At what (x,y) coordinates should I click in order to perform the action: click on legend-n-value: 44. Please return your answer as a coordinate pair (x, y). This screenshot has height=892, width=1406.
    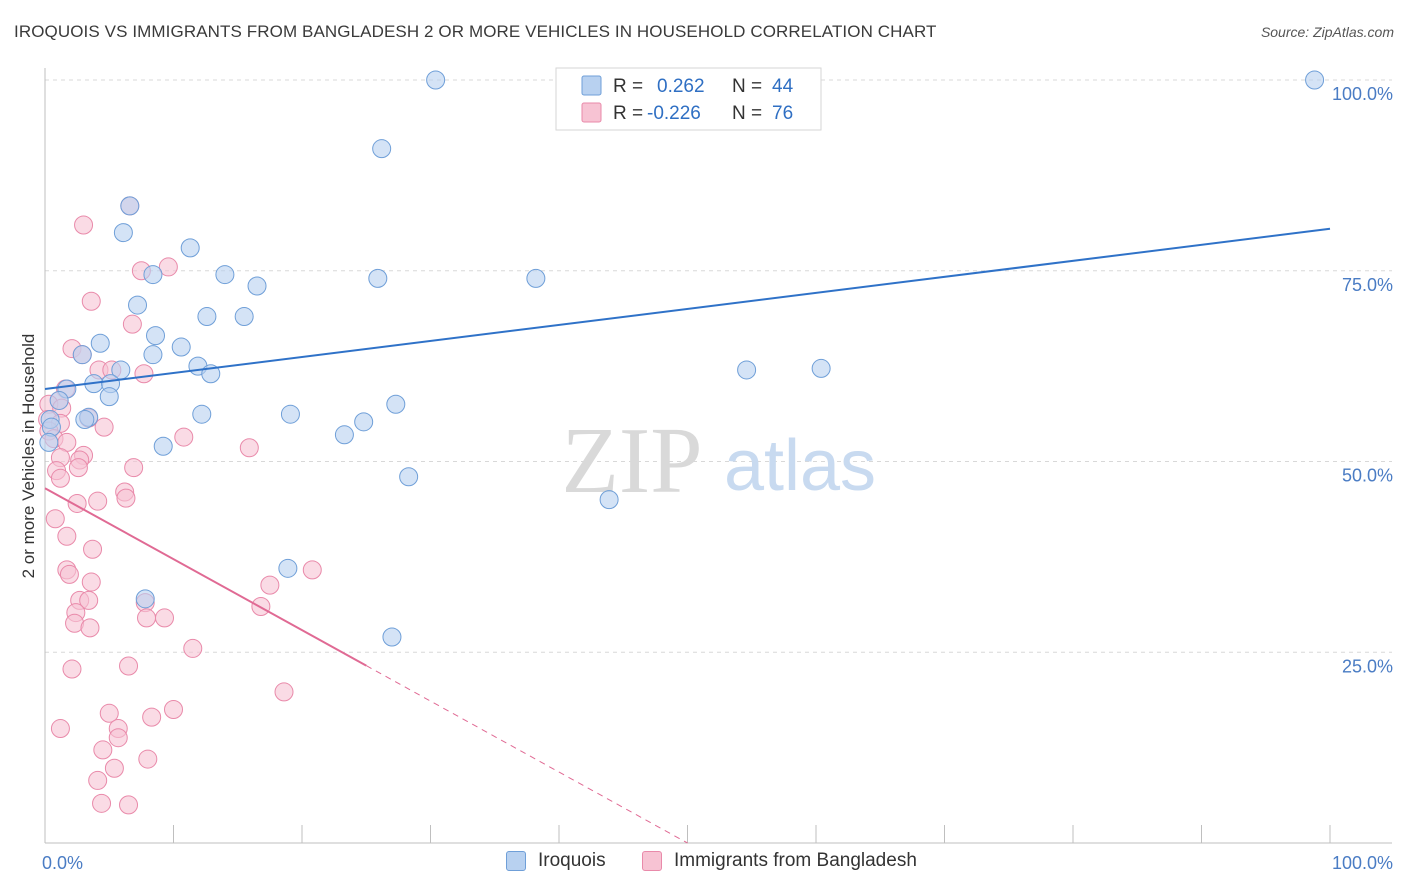
    Looking at the image, I should click on (783, 86).